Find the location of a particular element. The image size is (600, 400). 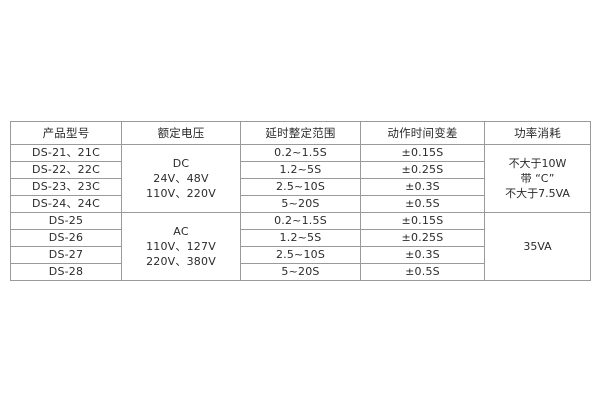

table-row: DS-23、23C 2.5~10S ±0.3S is located at coordinates (300, 187).